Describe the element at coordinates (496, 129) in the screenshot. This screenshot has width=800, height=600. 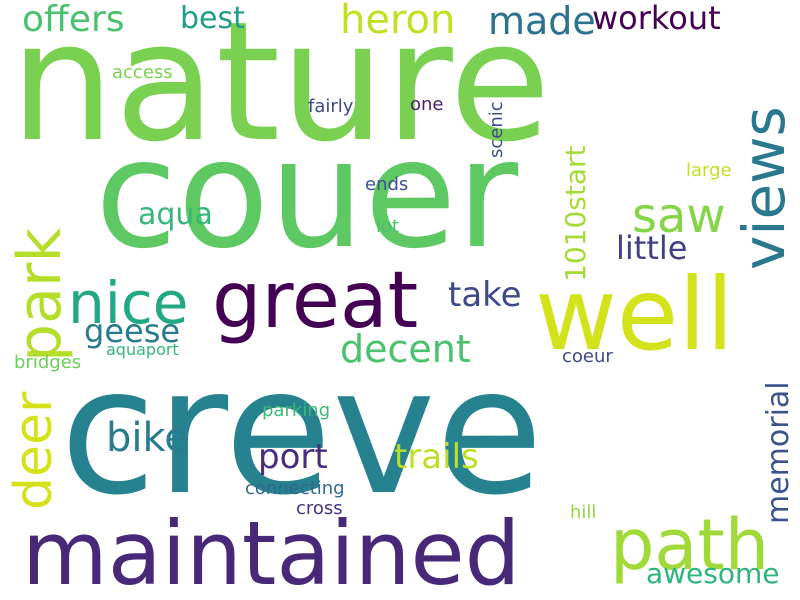
I see `word-scenic: scenic` at that location.